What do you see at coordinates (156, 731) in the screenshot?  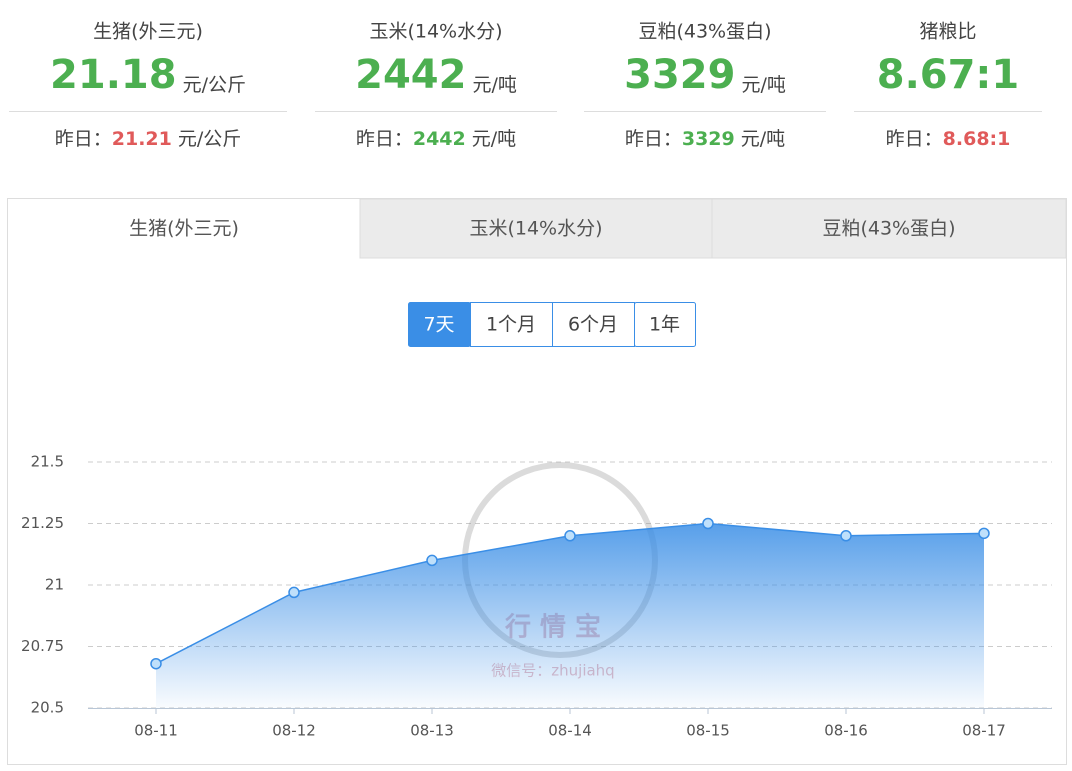 I see `x-tick-label: 08-11` at bounding box center [156, 731].